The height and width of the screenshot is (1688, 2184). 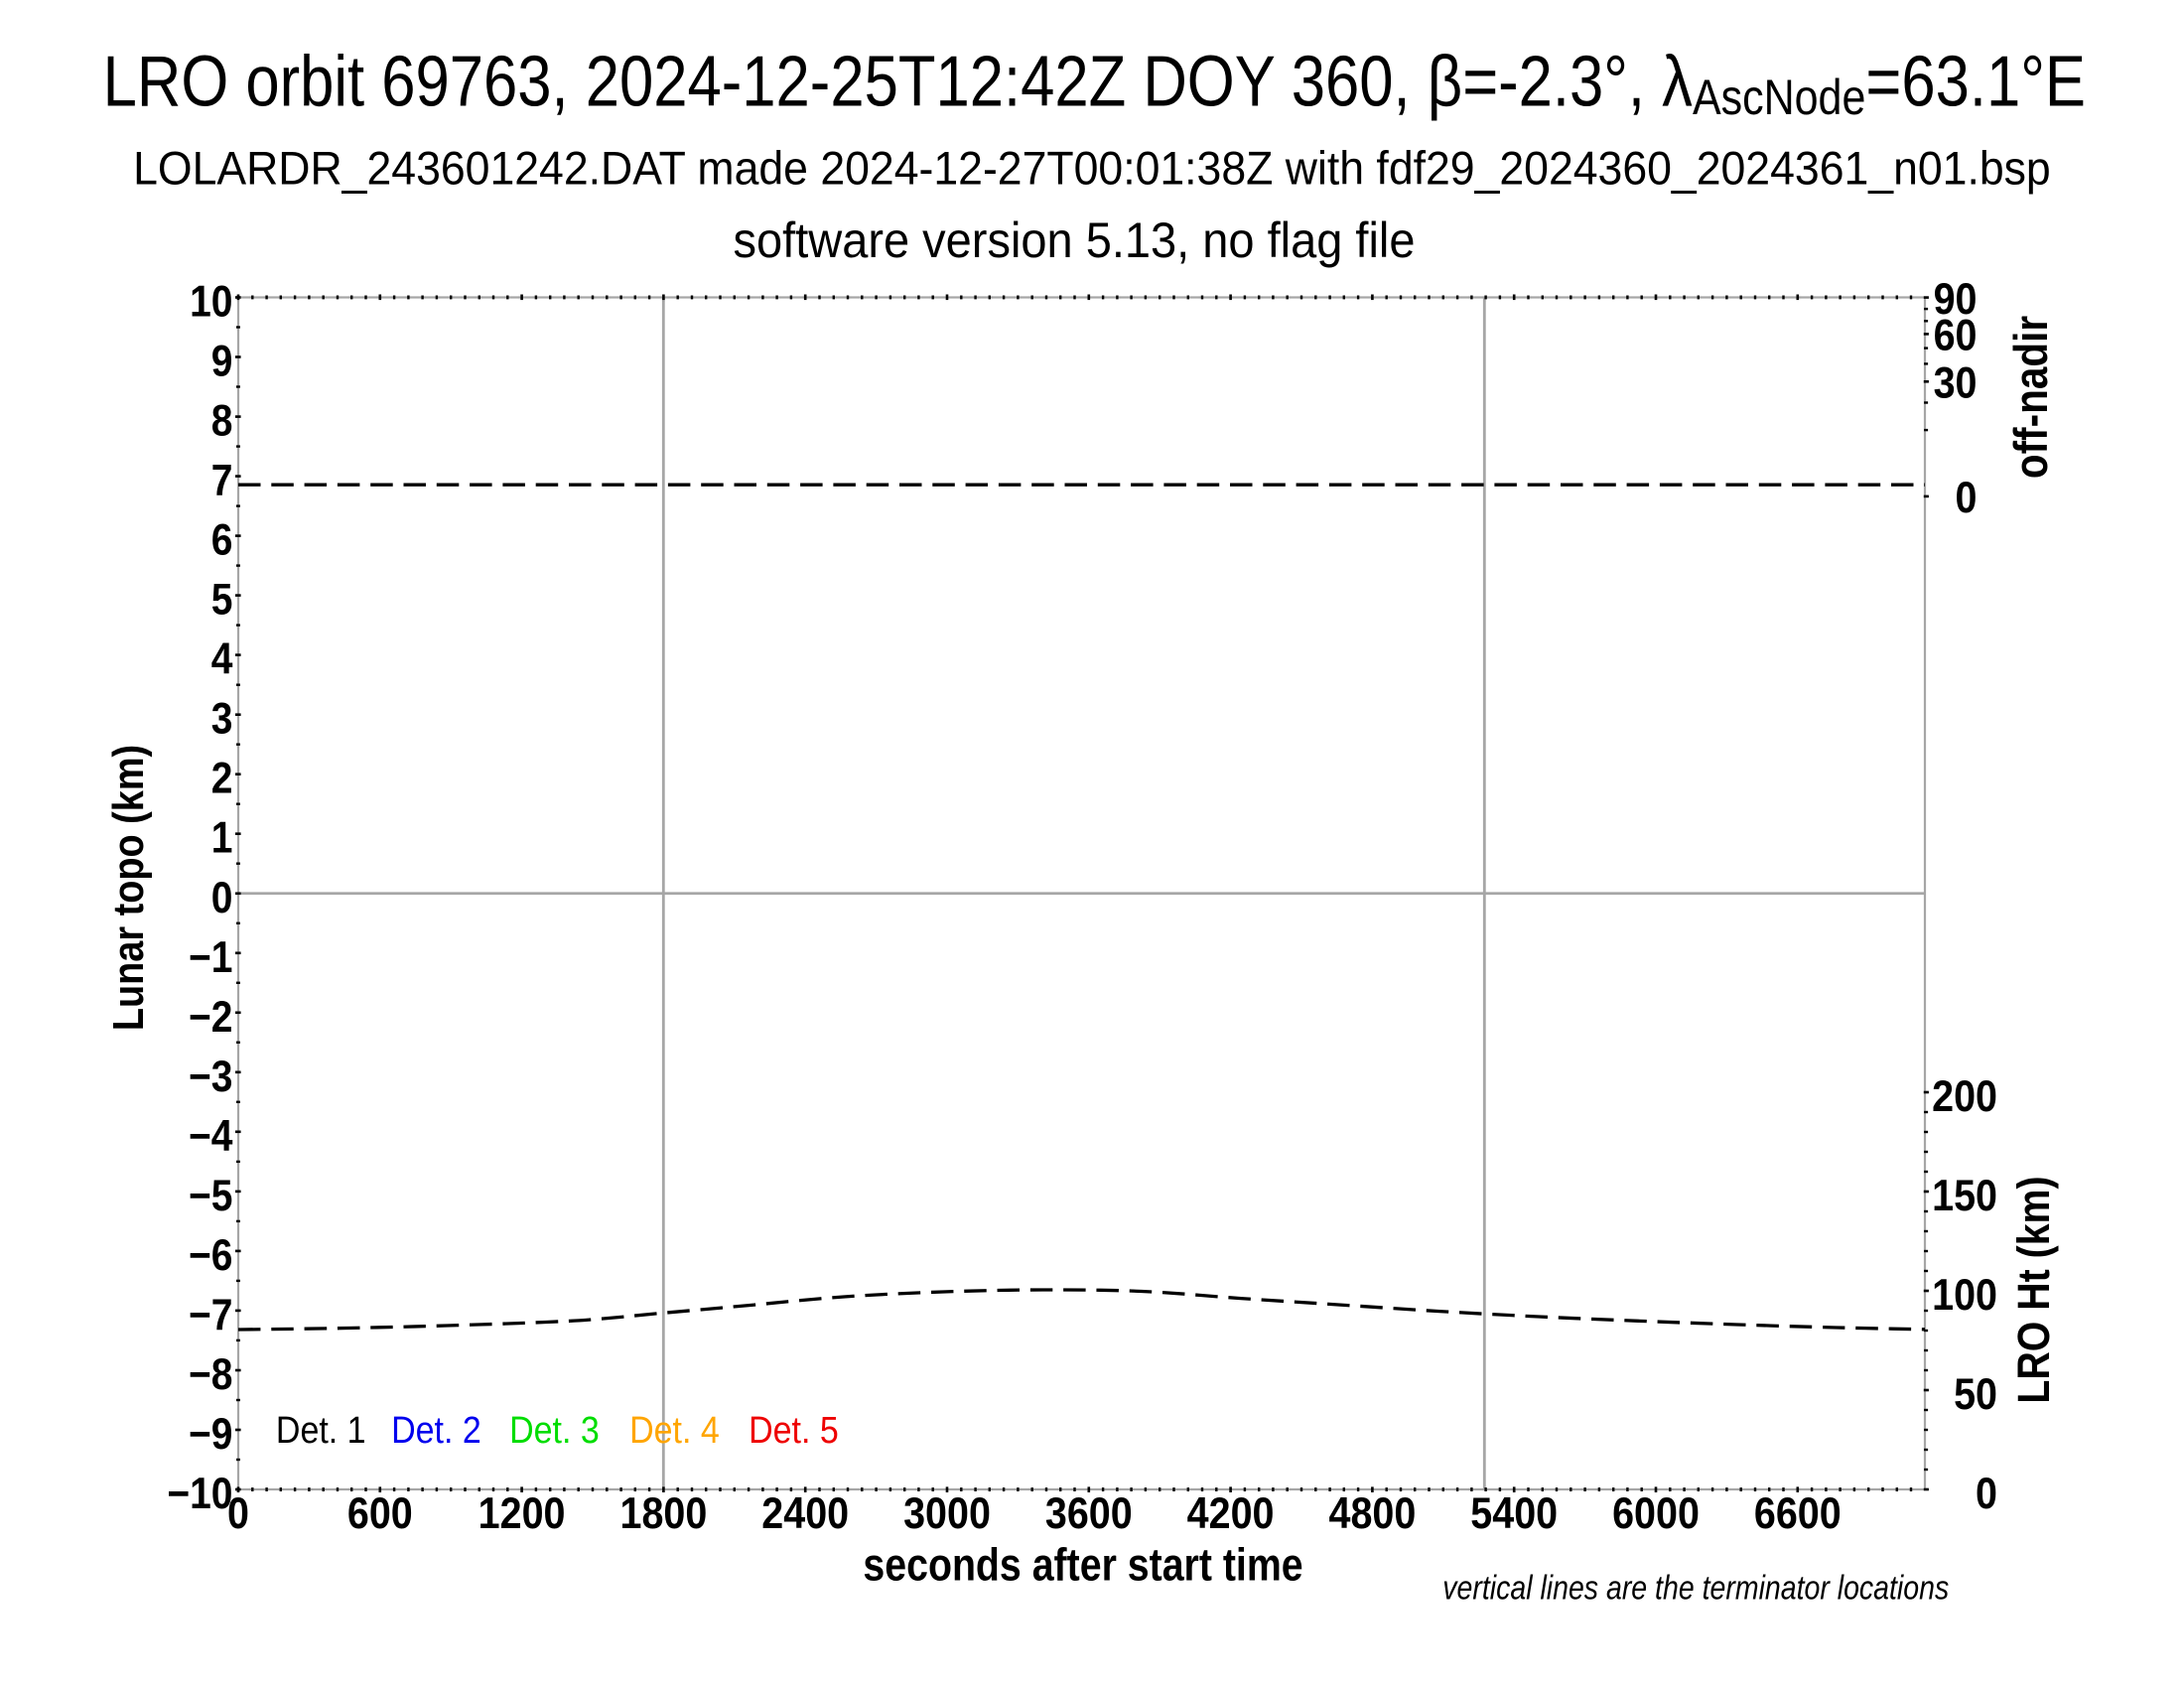 I want to click on svg-text: −7, so click(x=210, y=1314).